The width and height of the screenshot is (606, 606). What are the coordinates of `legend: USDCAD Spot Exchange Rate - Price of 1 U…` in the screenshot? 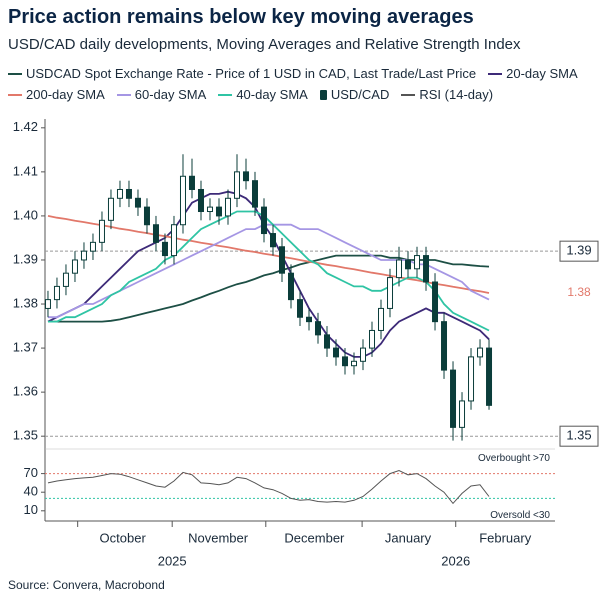 It's located at (304, 84).